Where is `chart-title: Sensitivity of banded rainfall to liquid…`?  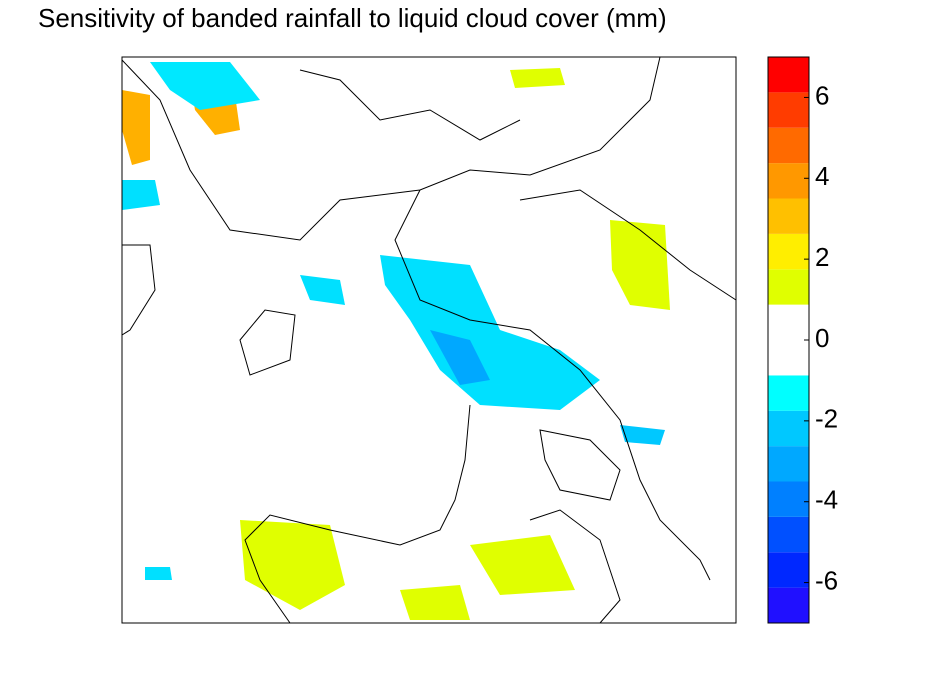
chart-title: Sensitivity of banded rainfall to liquid… is located at coordinates (352, 18).